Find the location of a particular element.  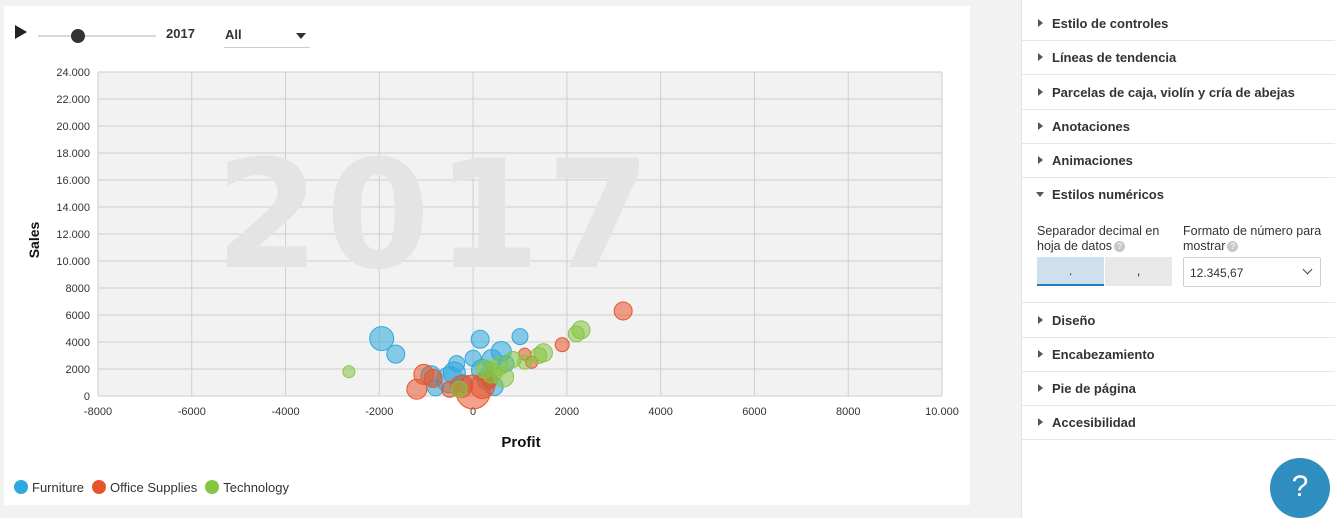

section-5: Estilos numéricos is located at coordinates (1178, 195).